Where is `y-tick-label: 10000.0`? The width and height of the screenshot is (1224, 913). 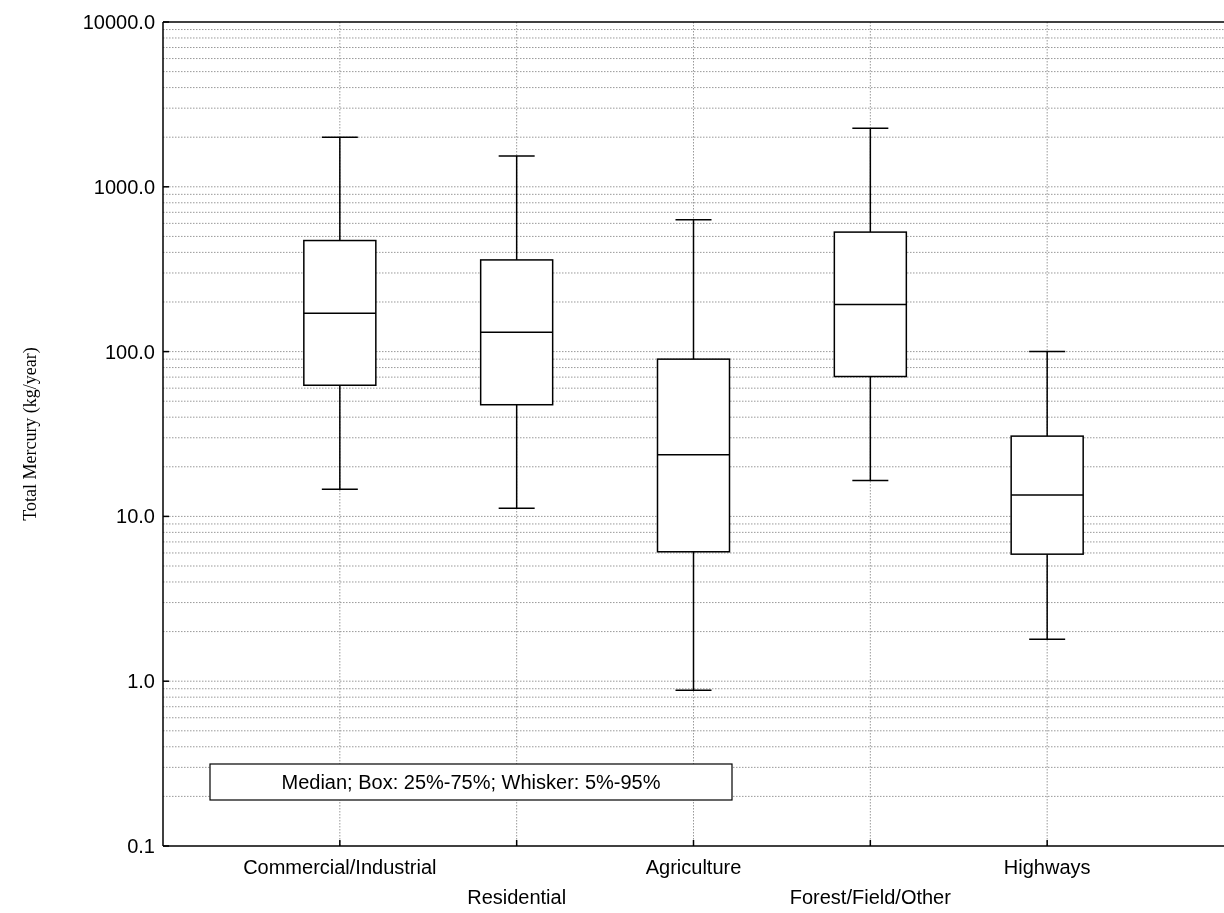 y-tick-label: 10000.0 is located at coordinates (118, 22).